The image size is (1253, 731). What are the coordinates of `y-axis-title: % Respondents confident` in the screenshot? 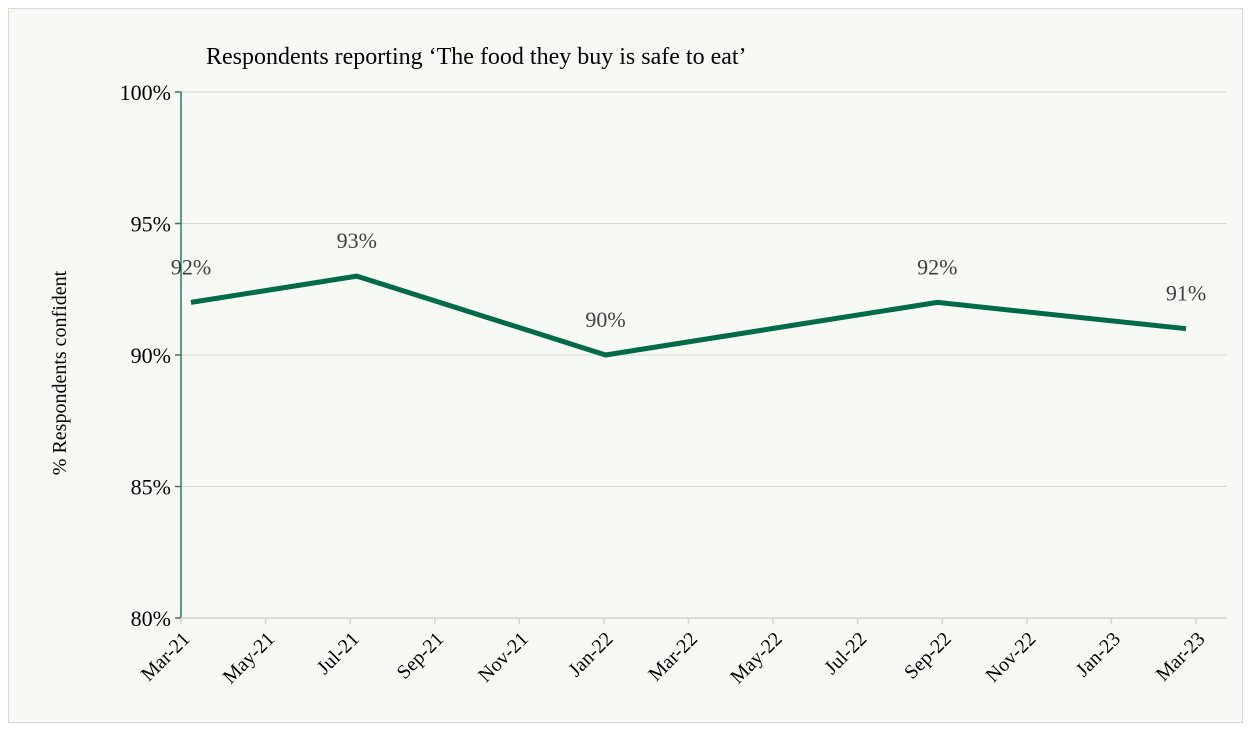 It's located at (60, 372).